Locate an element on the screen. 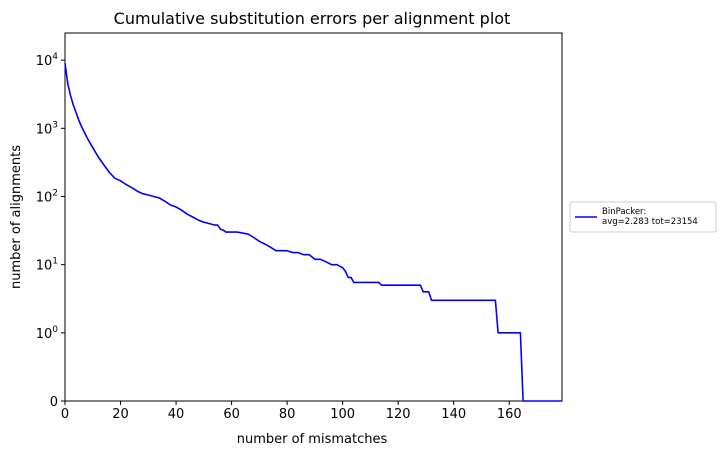  y-axis: 0 100 10¹ 10² 10³ 10⁴ is located at coordinates (50, 231).